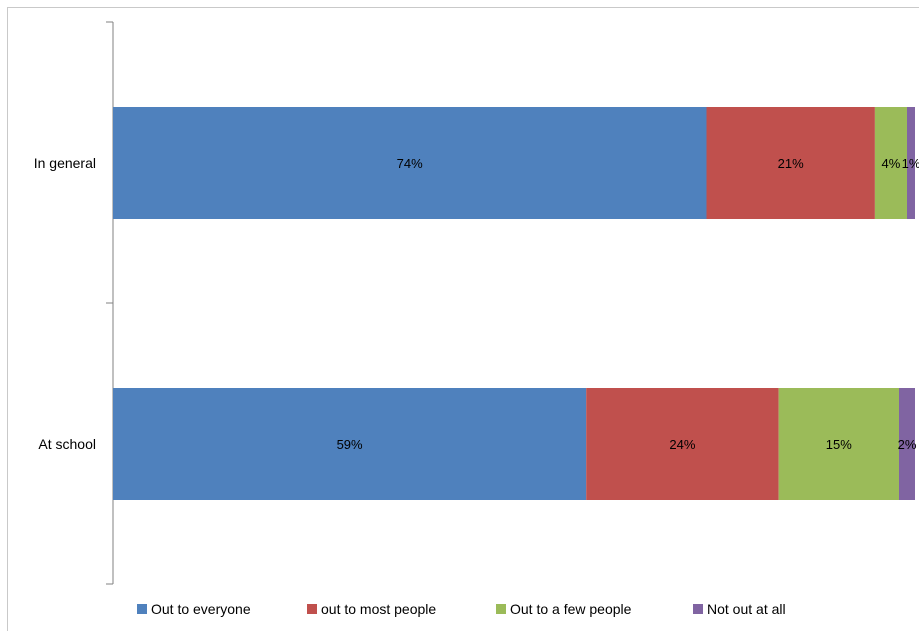 This screenshot has height=631, width=919. What do you see at coordinates (65, 303) in the screenshot?
I see `category-labels: In general At school` at bounding box center [65, 303].